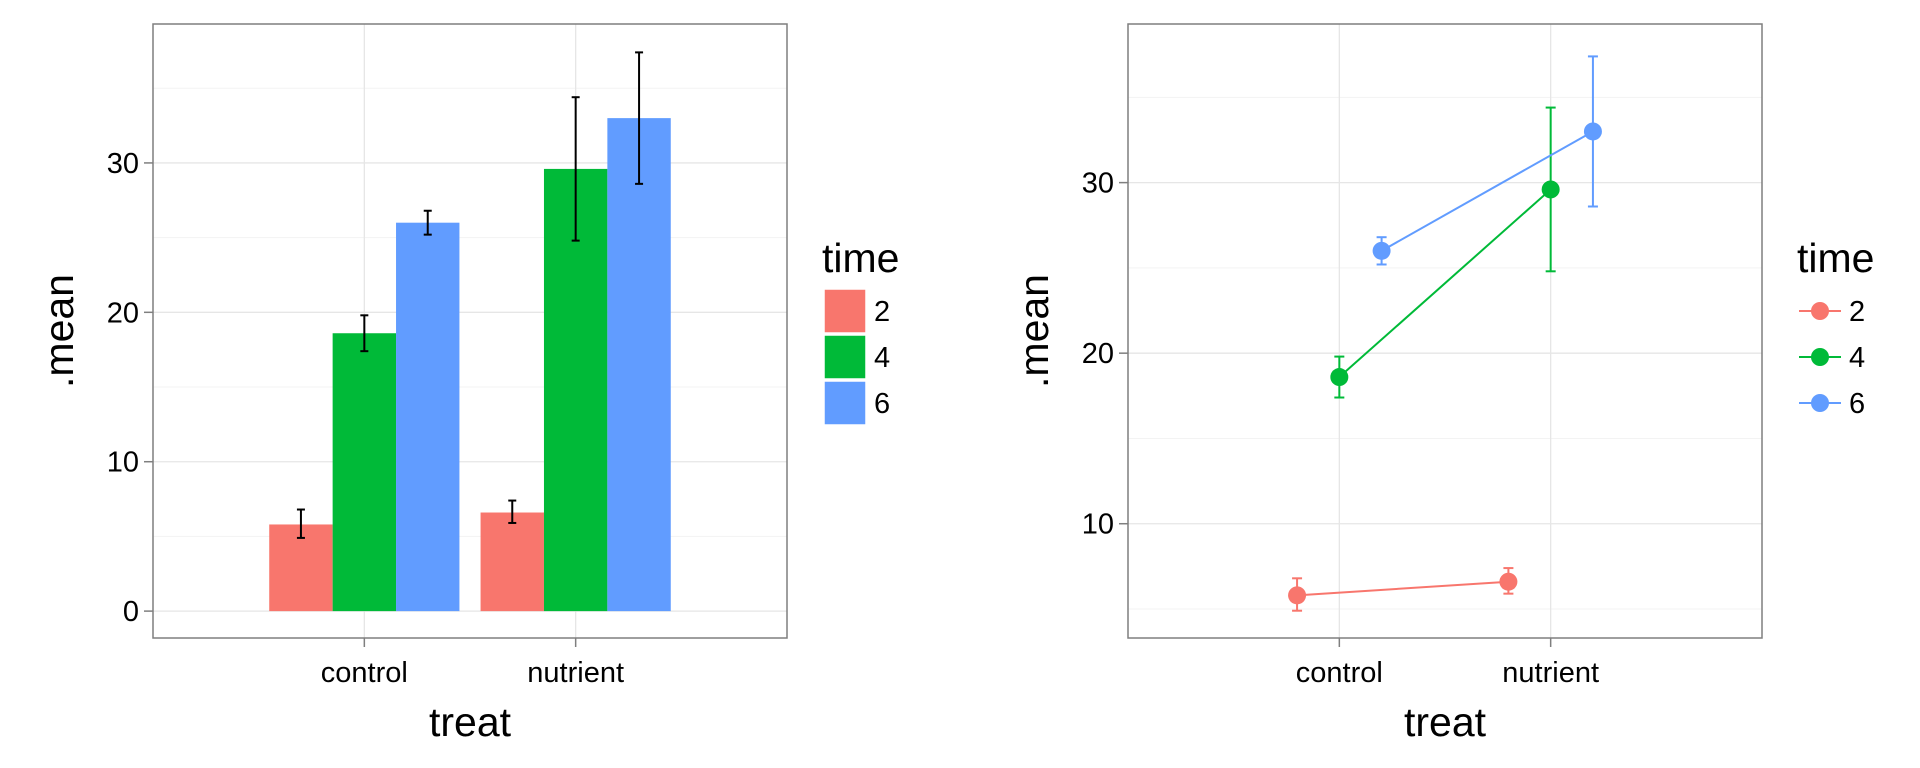  What do you see at coordinates (131, 612) in the screenshot?
I see `y-tick-label: 0` at bounding box center [131, 612].